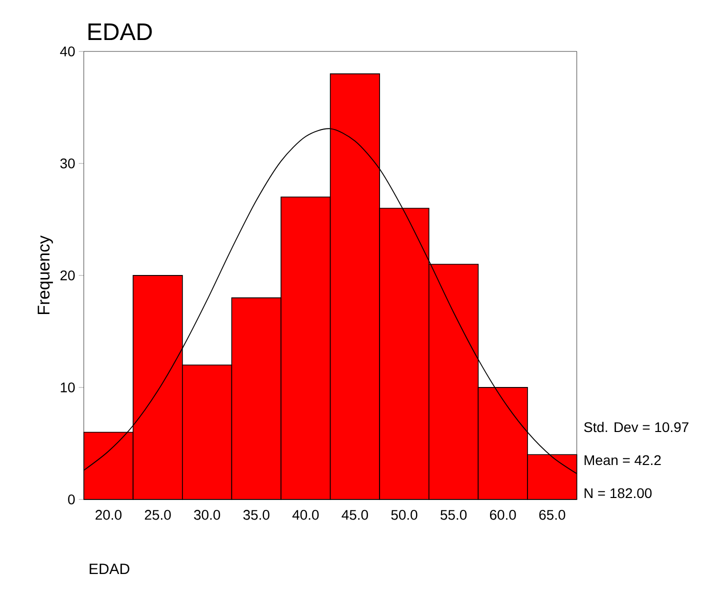  I want to click on text: Std. Dev = 10.97, so click(636, 427).